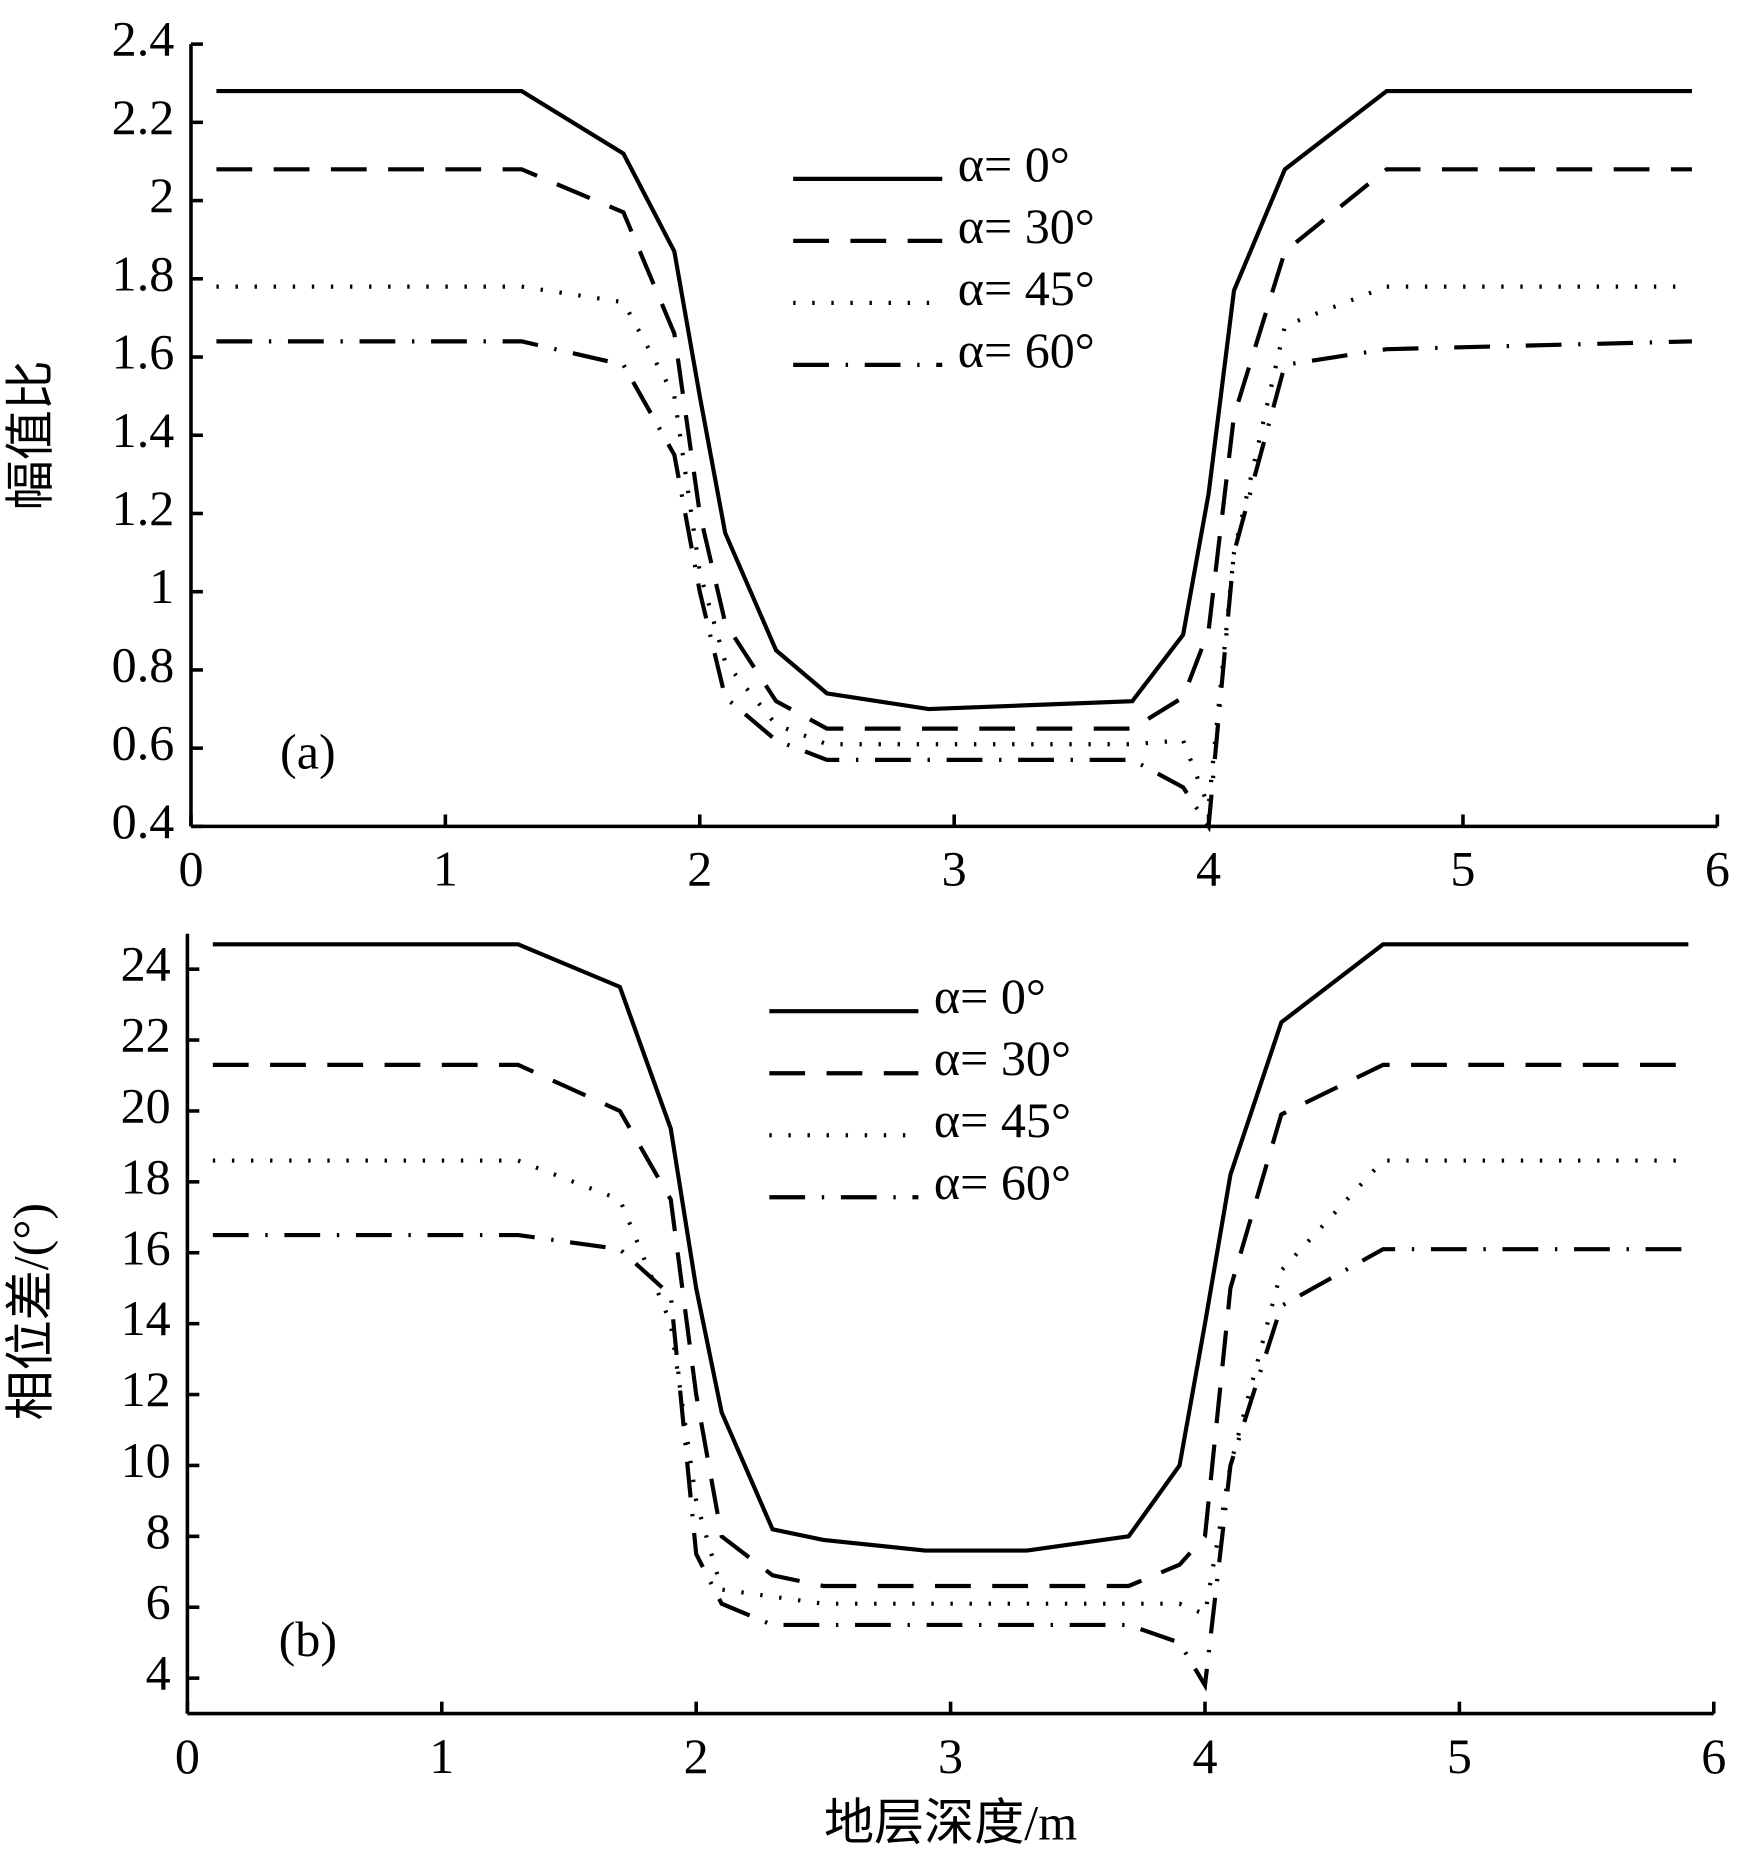 The width and height of the screenshot is (1739, 1871). I want to click on y-tick-label: 2.4, so click(143, 39).